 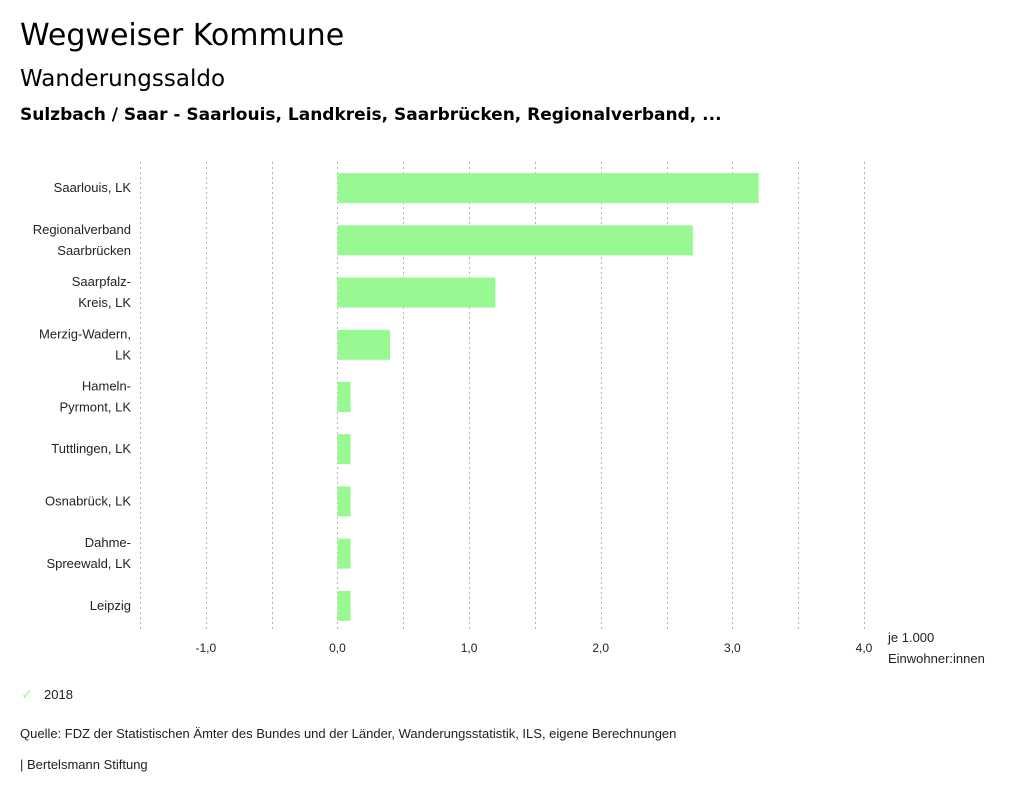 I want to click on category-label: Saarlouis, LK, so click(x=93, y=187).